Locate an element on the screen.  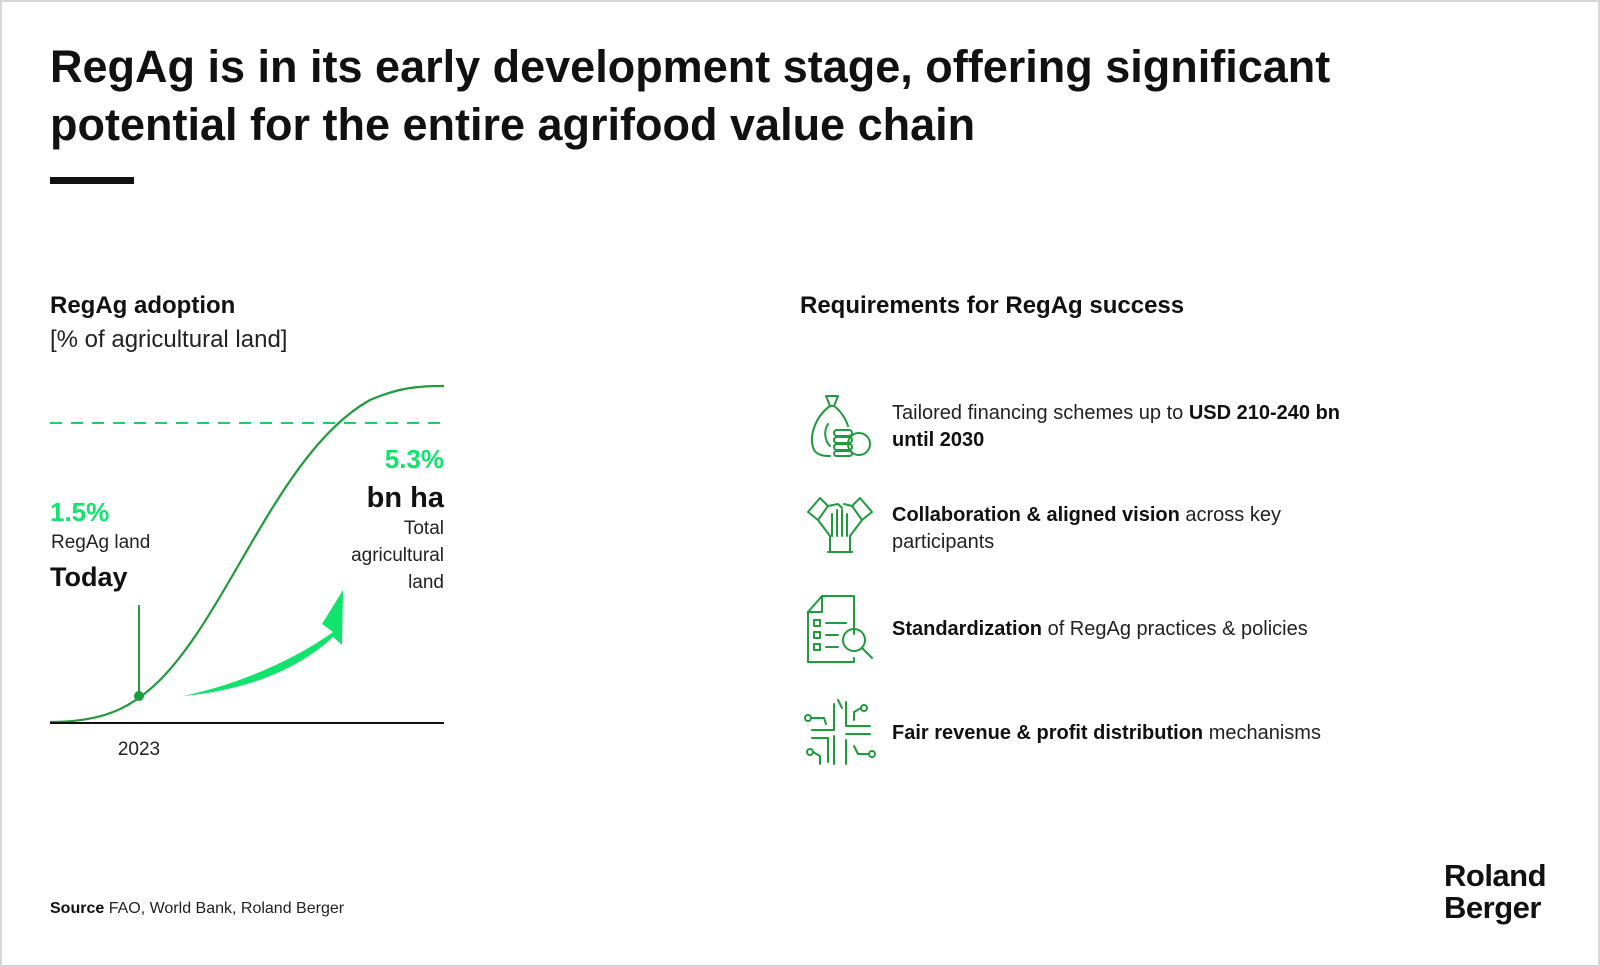
target-unit: bn ha is located at coordinates (406, 498).